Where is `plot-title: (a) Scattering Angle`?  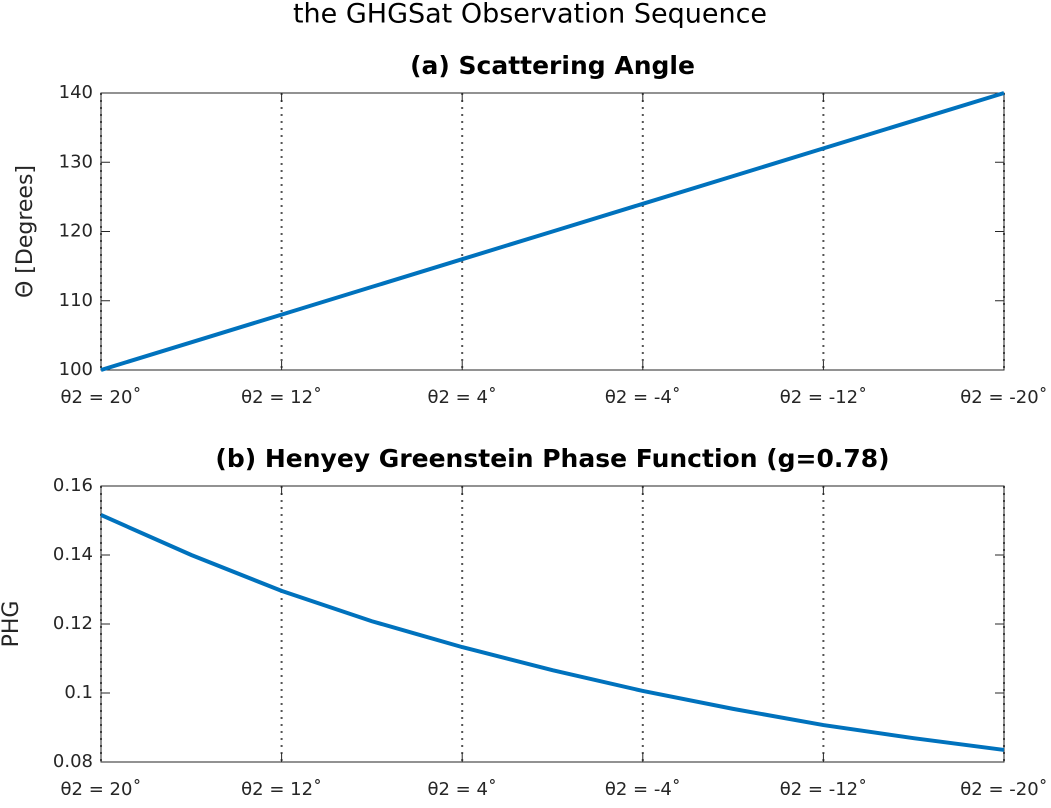
plot-title: (a) Scattering Angle is located at coordinates (552, 65).